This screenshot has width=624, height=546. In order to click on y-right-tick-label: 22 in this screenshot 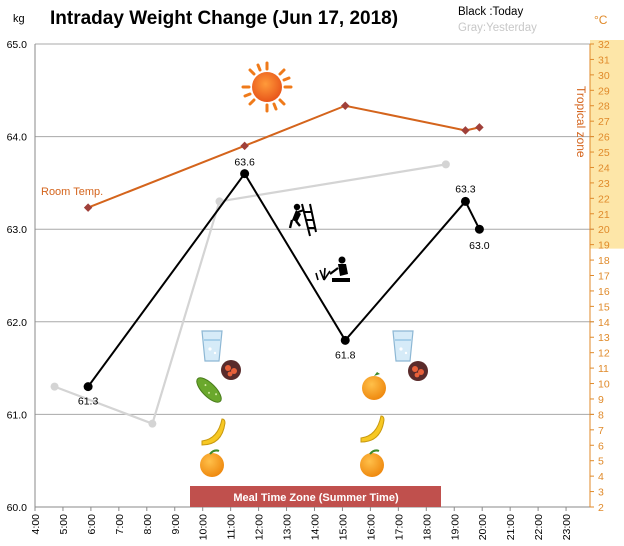, I will do `click(604, 199)`.